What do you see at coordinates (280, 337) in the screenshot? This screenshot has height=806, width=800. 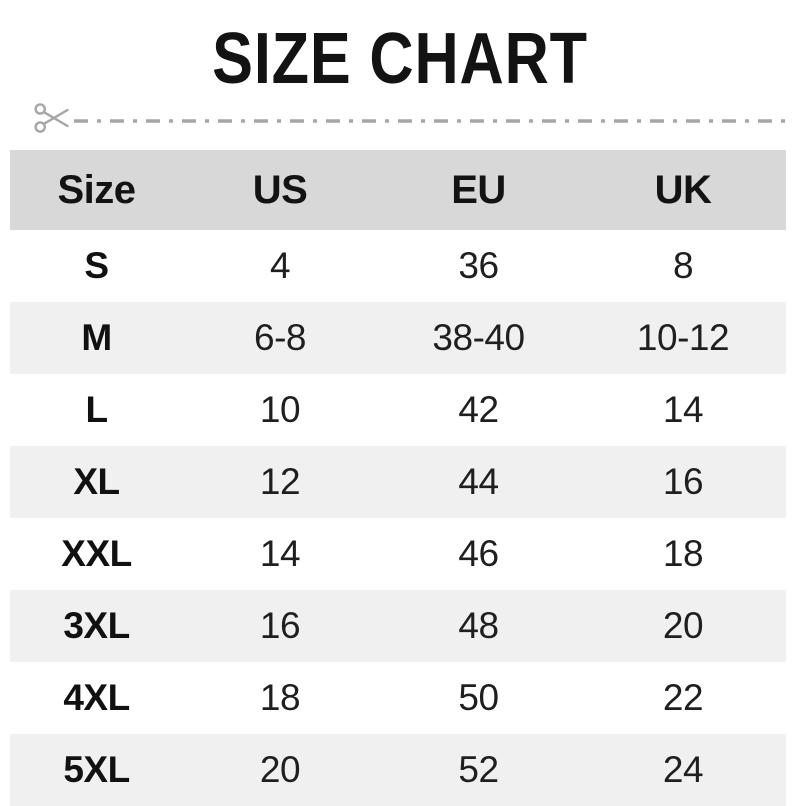 I see `us-value: 6-8` at bounding box center [280, 337].